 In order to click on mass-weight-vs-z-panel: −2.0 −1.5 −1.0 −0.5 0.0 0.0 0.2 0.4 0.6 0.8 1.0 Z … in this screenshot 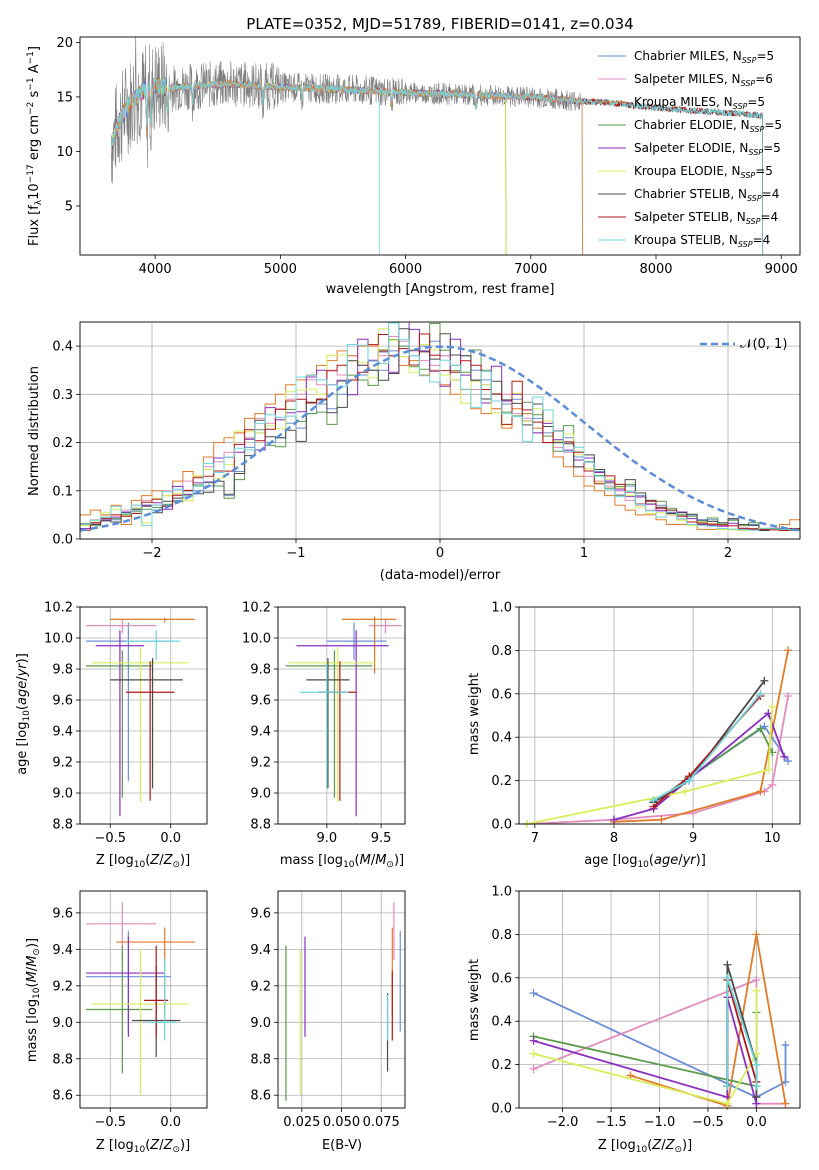, I will do `click(634, 1020)`.